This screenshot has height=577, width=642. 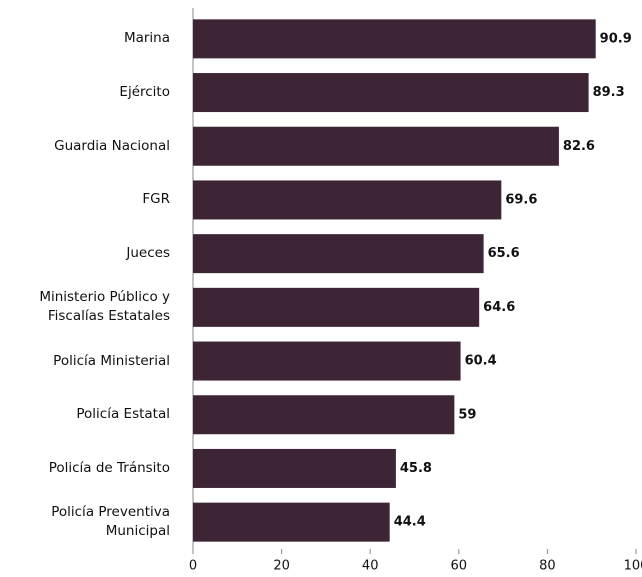 What do you see at coordinates (112, 145) in the screenshot?
I see `category-label: Guardia Nacional` at bounding box center [112, 145].